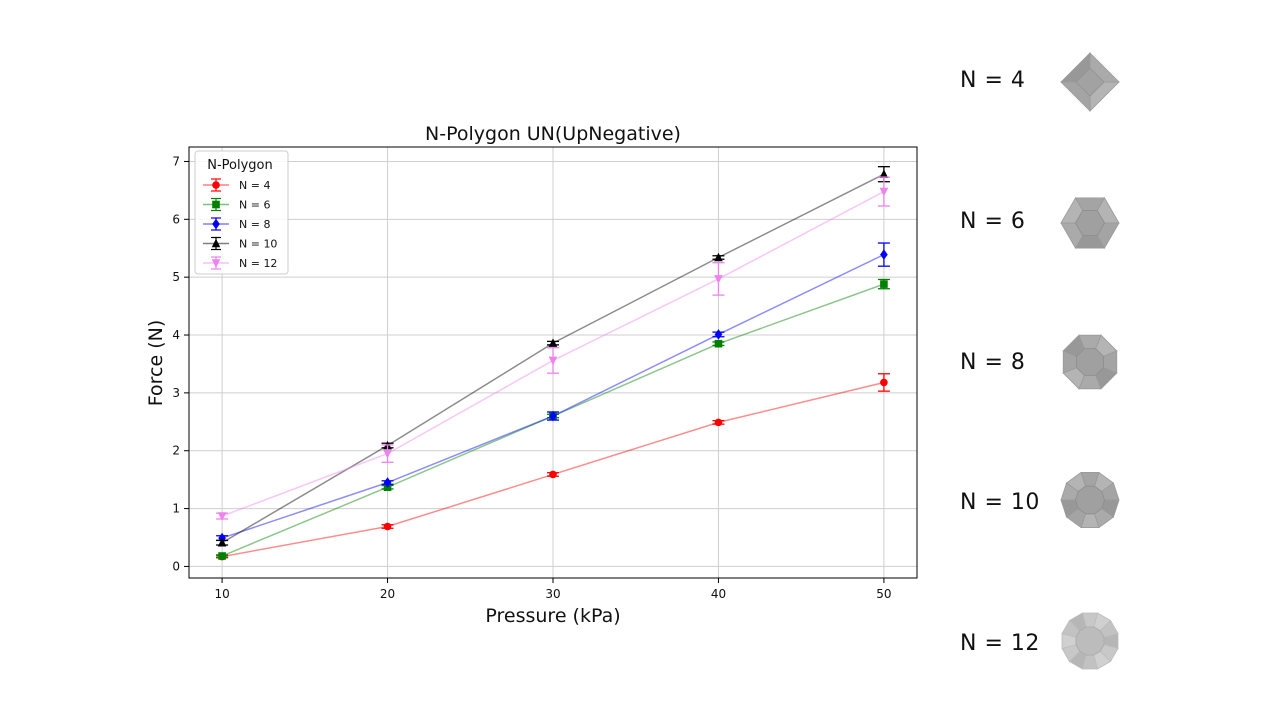  I want to click on legend-label: N = 8, so click(254, 224).